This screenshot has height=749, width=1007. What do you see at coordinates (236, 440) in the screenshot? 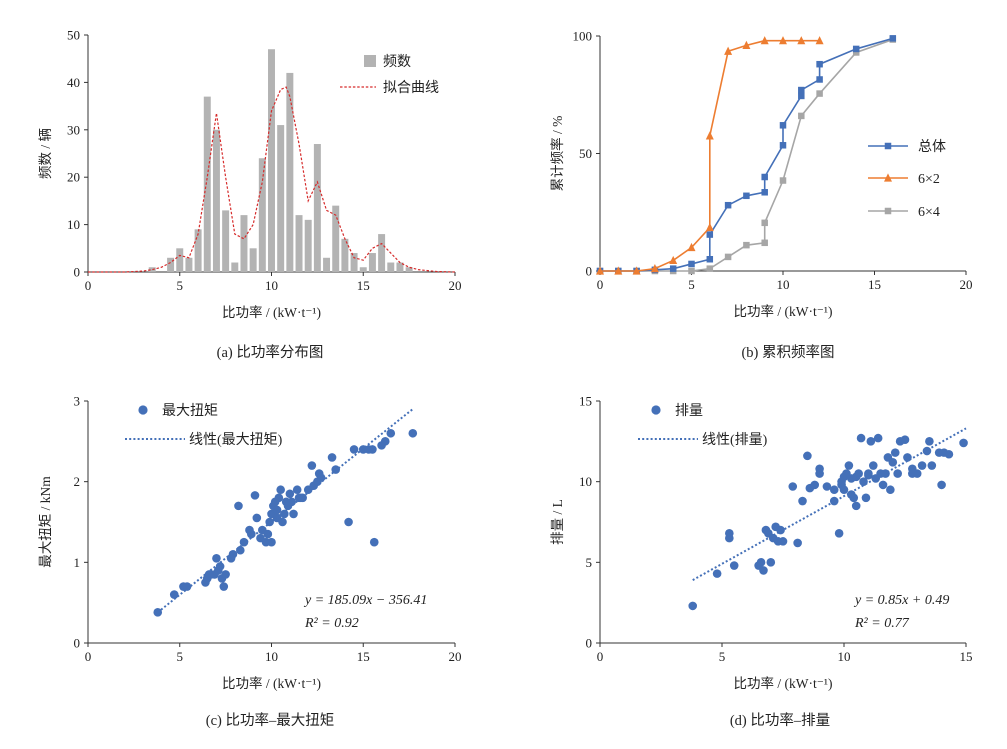
I see `legend-trend-label: 线性(最大扭矩)` at bounding box center [236, 440].